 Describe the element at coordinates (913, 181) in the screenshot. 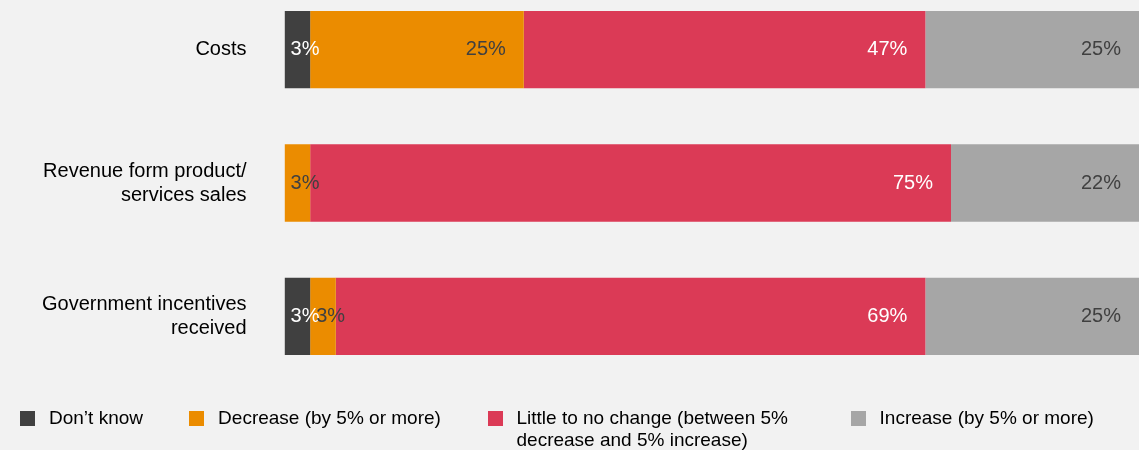

I see `data-label: 75%` at that location.